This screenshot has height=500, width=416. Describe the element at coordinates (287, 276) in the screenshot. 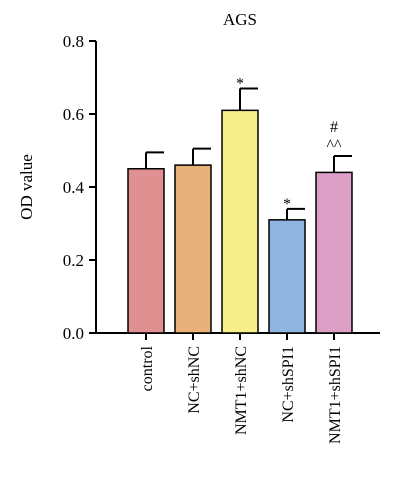

I see `bar-nc-shspi1` at that location.